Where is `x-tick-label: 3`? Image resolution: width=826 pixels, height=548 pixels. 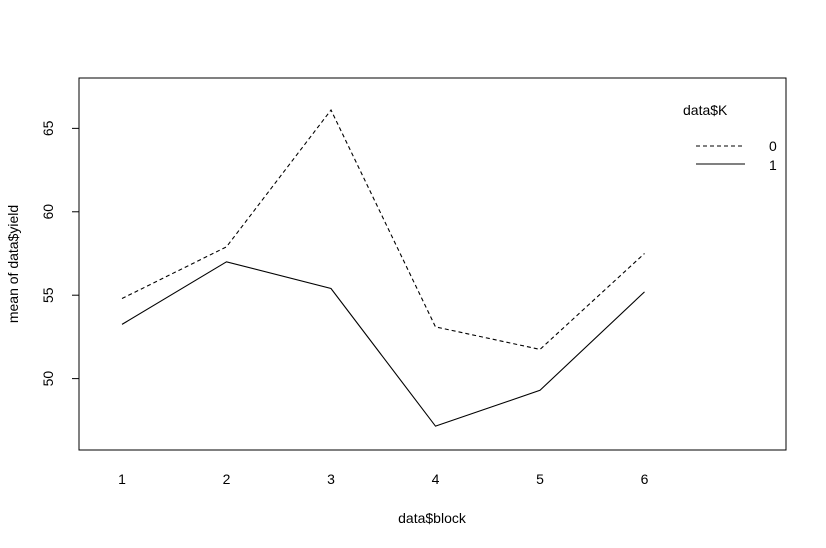 x-tick-label: 3 is located at coordinates (331, 479).